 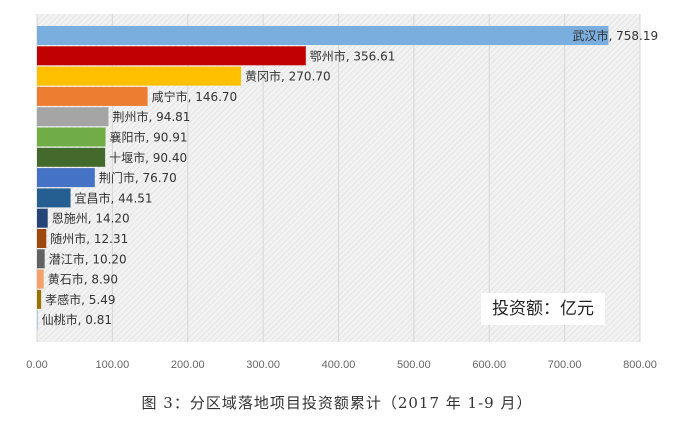 I want to click on x-tick-label: 200.00, so click(x=188, y=365).